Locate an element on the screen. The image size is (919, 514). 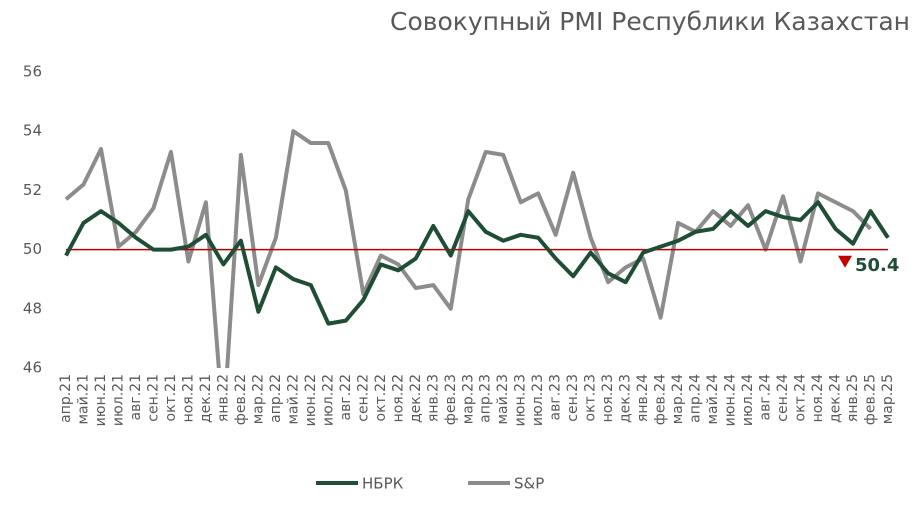
x-tick-label: июл.22 is located at coordinates (328, 400).